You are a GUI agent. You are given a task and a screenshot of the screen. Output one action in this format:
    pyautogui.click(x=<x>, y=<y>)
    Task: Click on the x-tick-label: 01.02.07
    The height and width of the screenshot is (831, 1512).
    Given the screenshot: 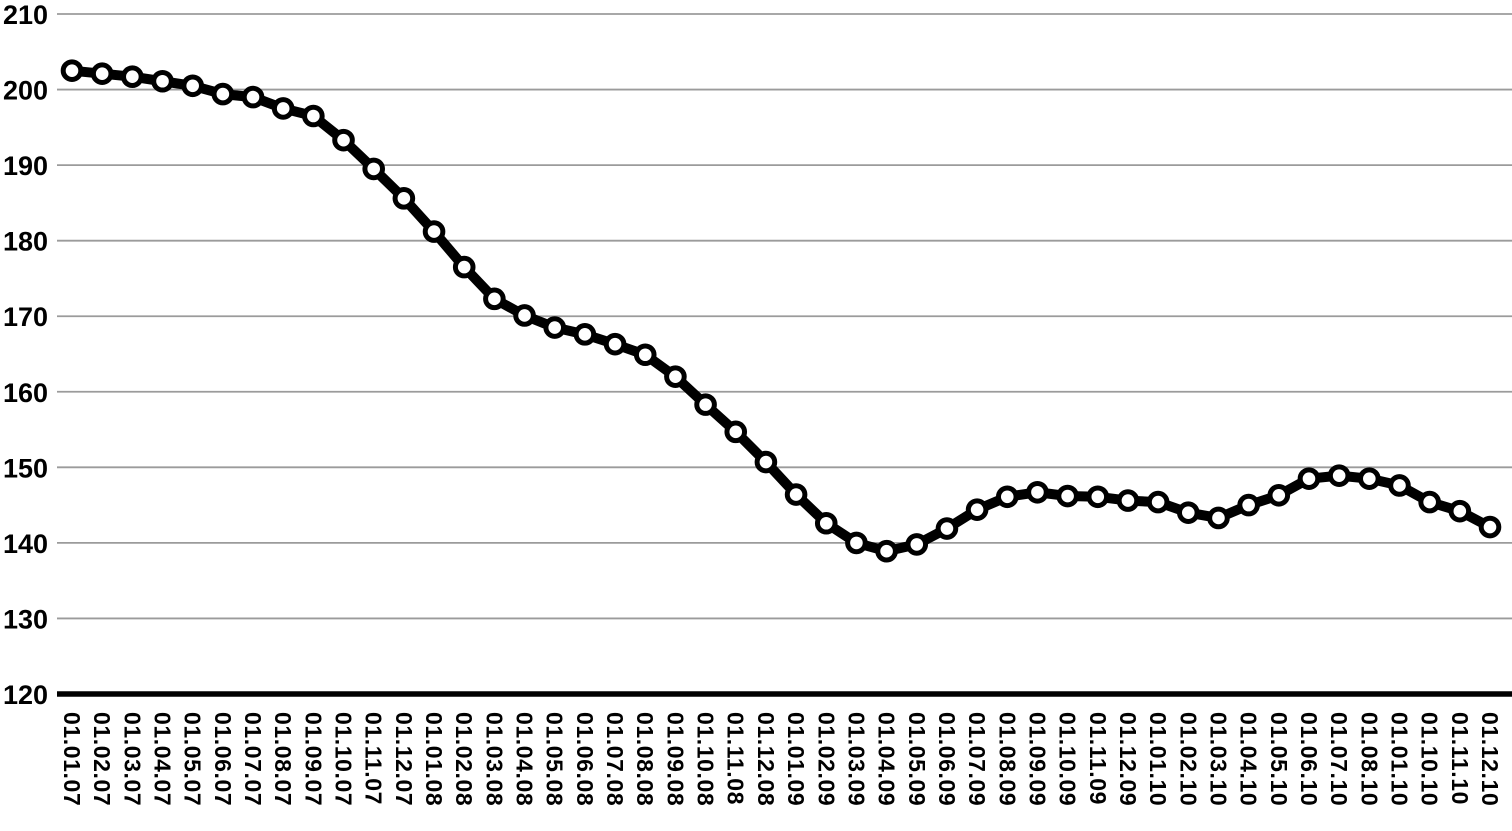 What is the action you would take?
    pyautogui.click(x=102, y=759)
    